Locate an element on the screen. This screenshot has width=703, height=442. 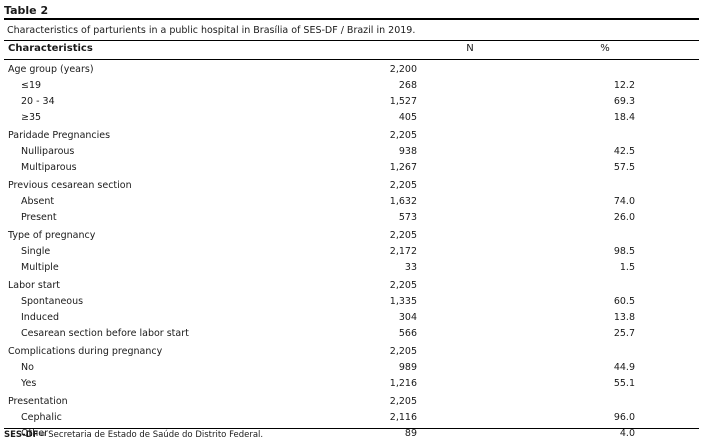
n-value: 1,267 is located at coordinates (403, 167).